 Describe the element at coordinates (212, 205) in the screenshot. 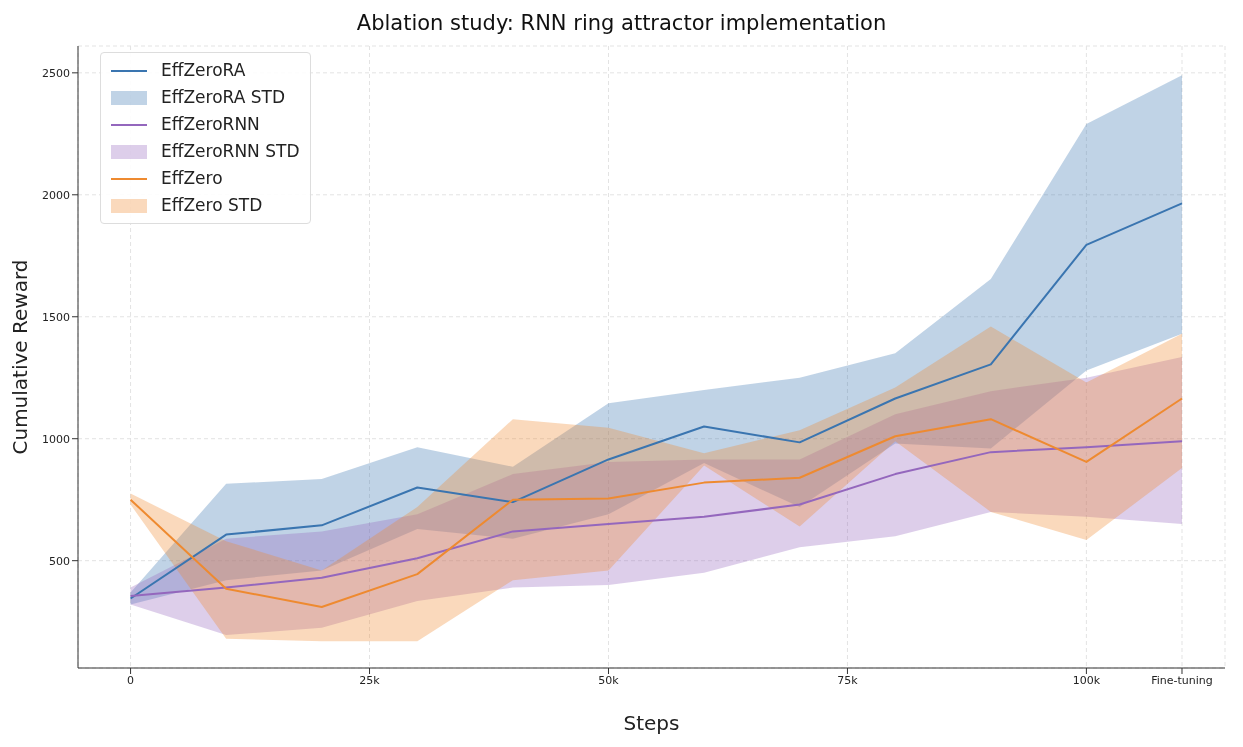

I see `annotation: EffZero STD` at that location.